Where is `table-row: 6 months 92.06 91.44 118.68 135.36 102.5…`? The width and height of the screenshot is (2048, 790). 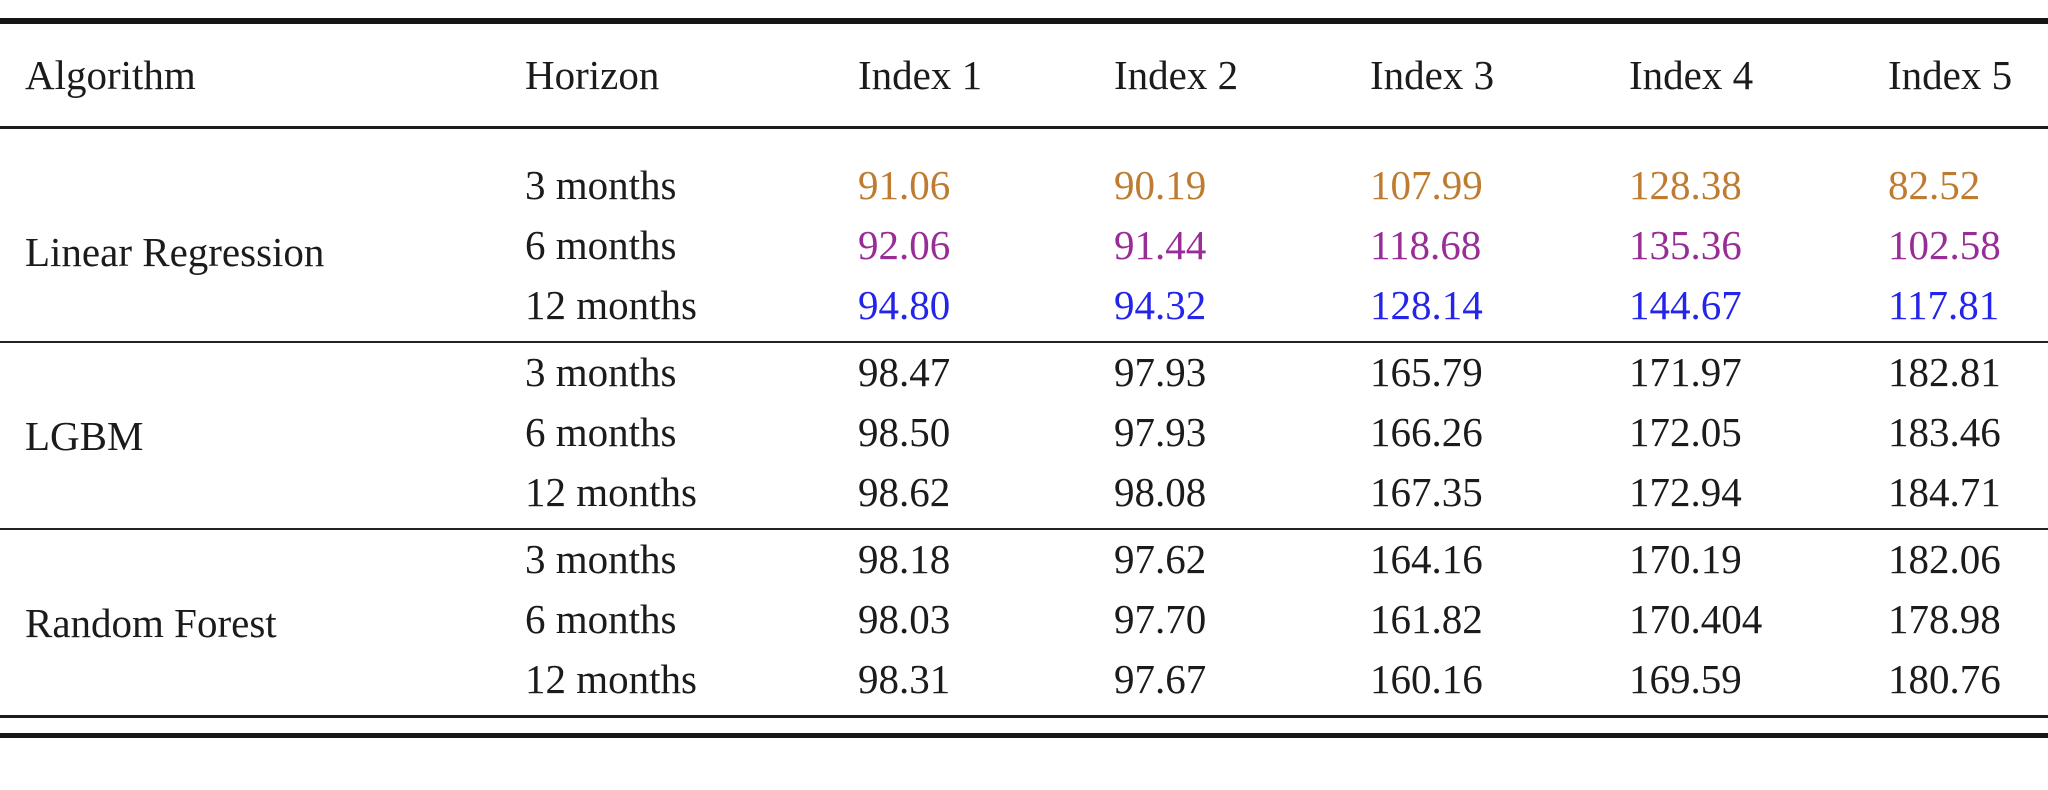 table-row: 6 months 92.06 91.44 118.68 135.36 102.5… is located at coordinates (1024, 251).